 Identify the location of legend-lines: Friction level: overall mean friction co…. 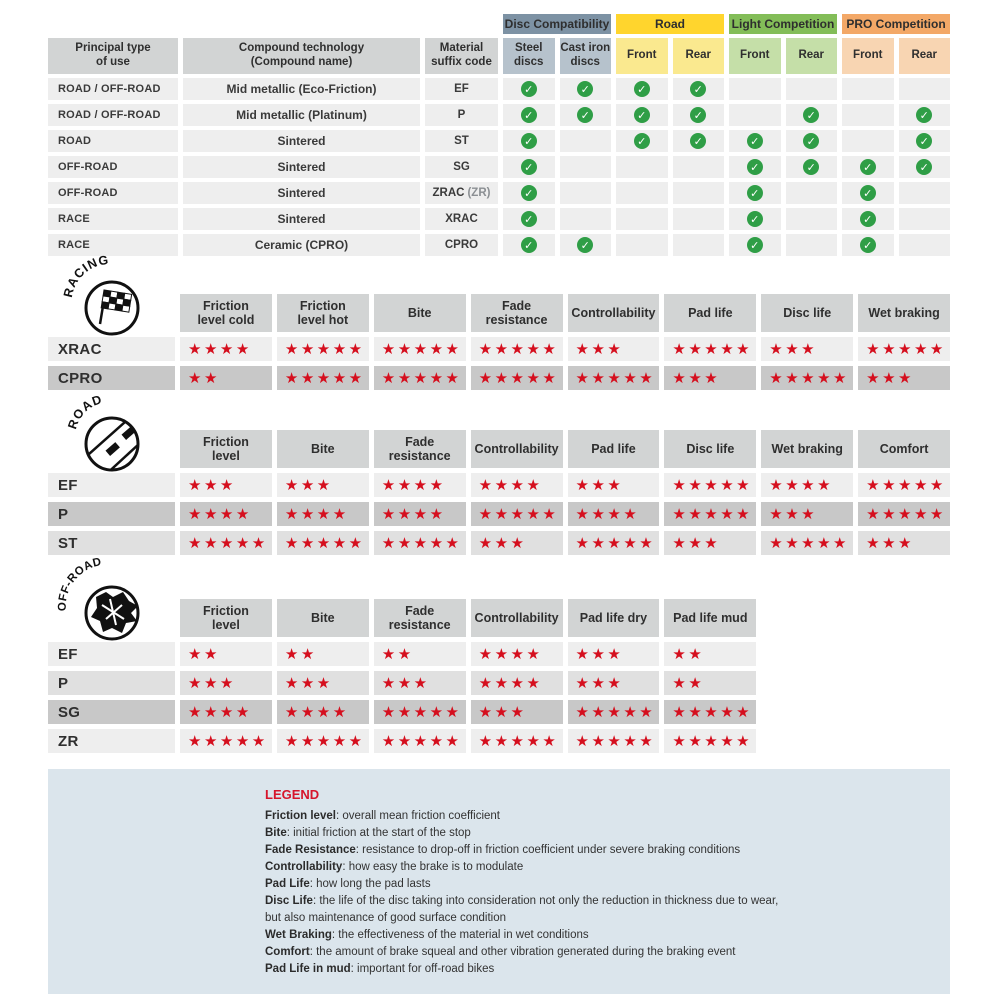
(597, 893).